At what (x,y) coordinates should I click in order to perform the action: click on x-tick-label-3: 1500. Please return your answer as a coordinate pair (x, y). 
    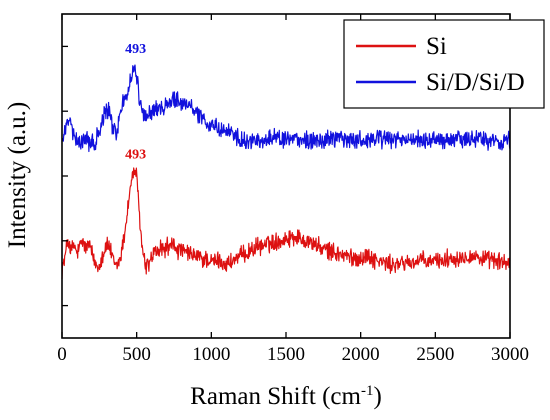
    Looking at the image, I should click on (286, 354).